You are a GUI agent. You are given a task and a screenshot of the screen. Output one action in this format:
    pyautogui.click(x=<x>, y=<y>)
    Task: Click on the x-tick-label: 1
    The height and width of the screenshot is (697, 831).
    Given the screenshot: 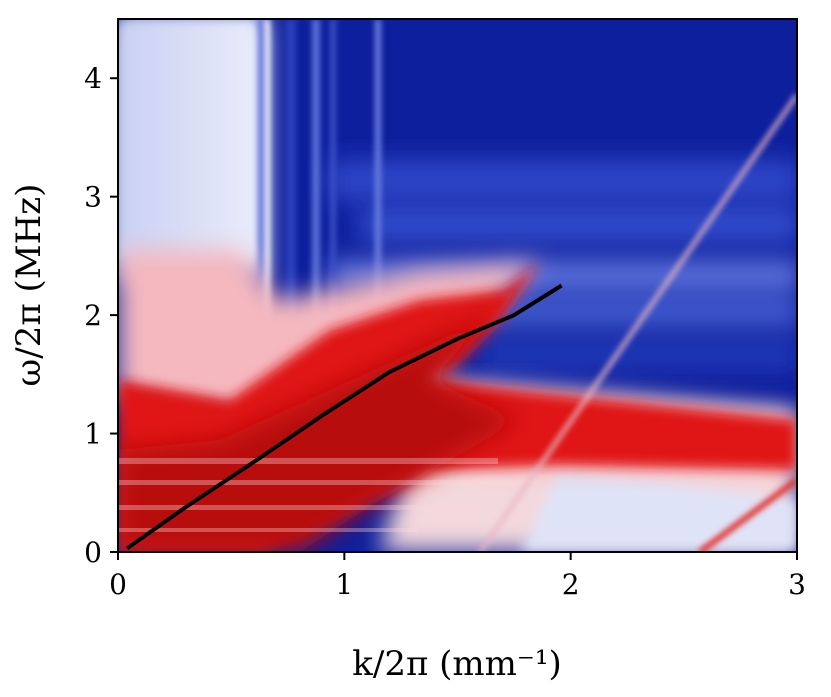 What is the action you would take?
    pyautogui.click(x=344, y=584)
    